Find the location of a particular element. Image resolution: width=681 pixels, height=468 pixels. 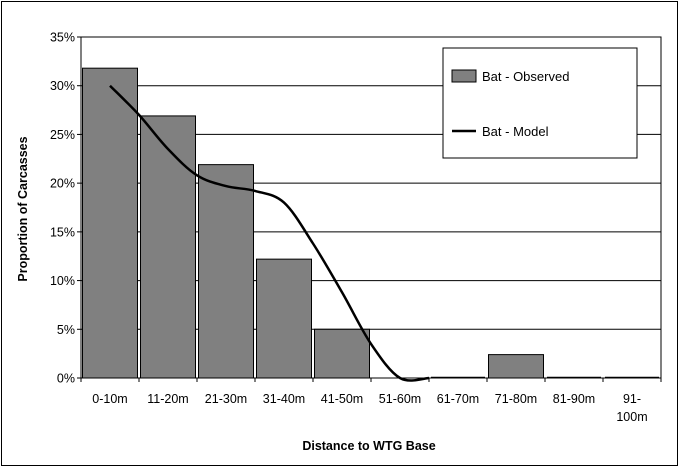

x-tick-label: 51-60m is located at coordinates (400, 399).